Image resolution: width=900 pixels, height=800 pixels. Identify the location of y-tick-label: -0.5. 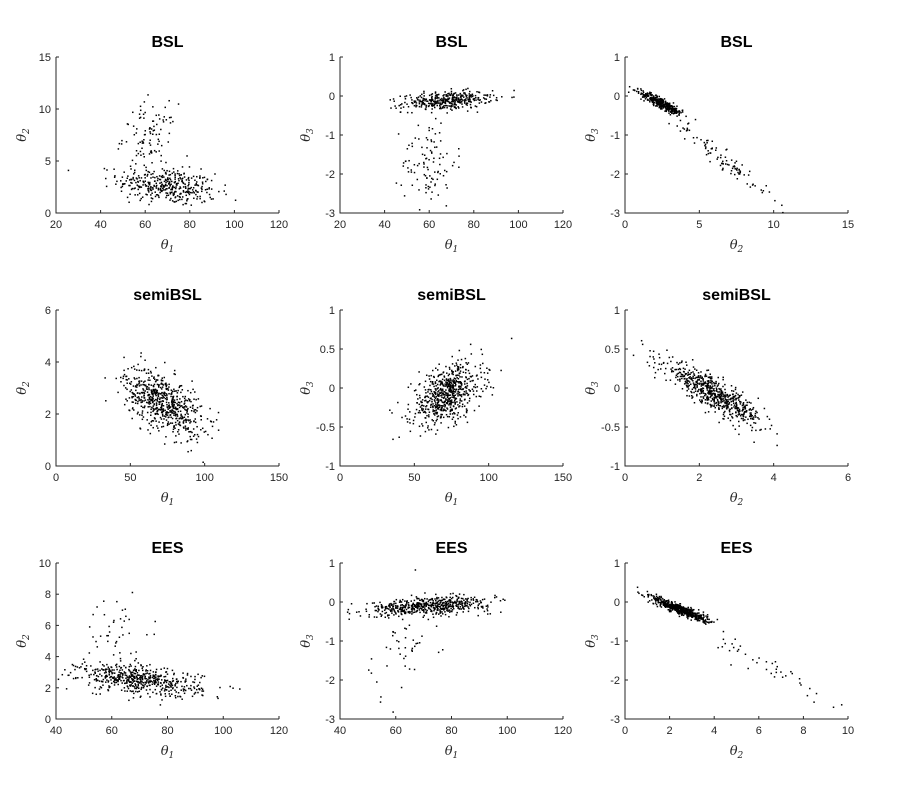
(325, 428).